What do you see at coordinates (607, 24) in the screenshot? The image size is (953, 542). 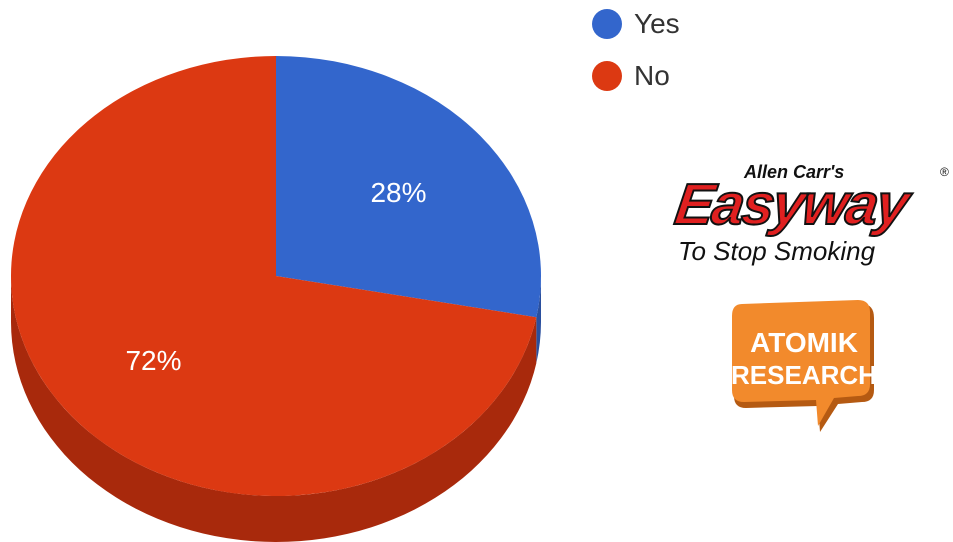 I see `legend-swatch-yes` at bounding box center [607, 24].